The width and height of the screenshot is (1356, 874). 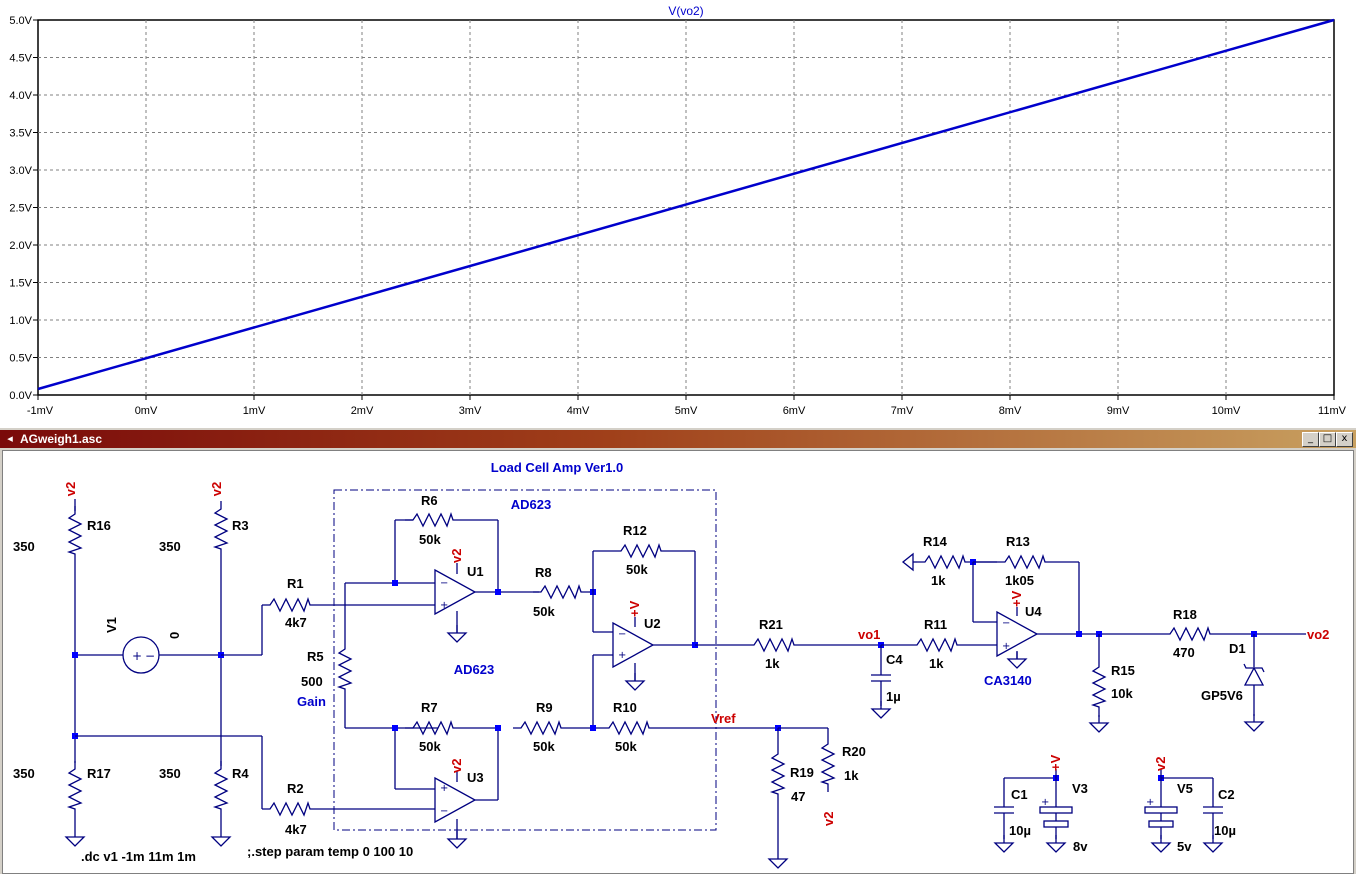 What do you see at coordinates (1010, 411) in the screenshot?
I see `x-tick-label: 8mV` at bounding box center [1010, 411].